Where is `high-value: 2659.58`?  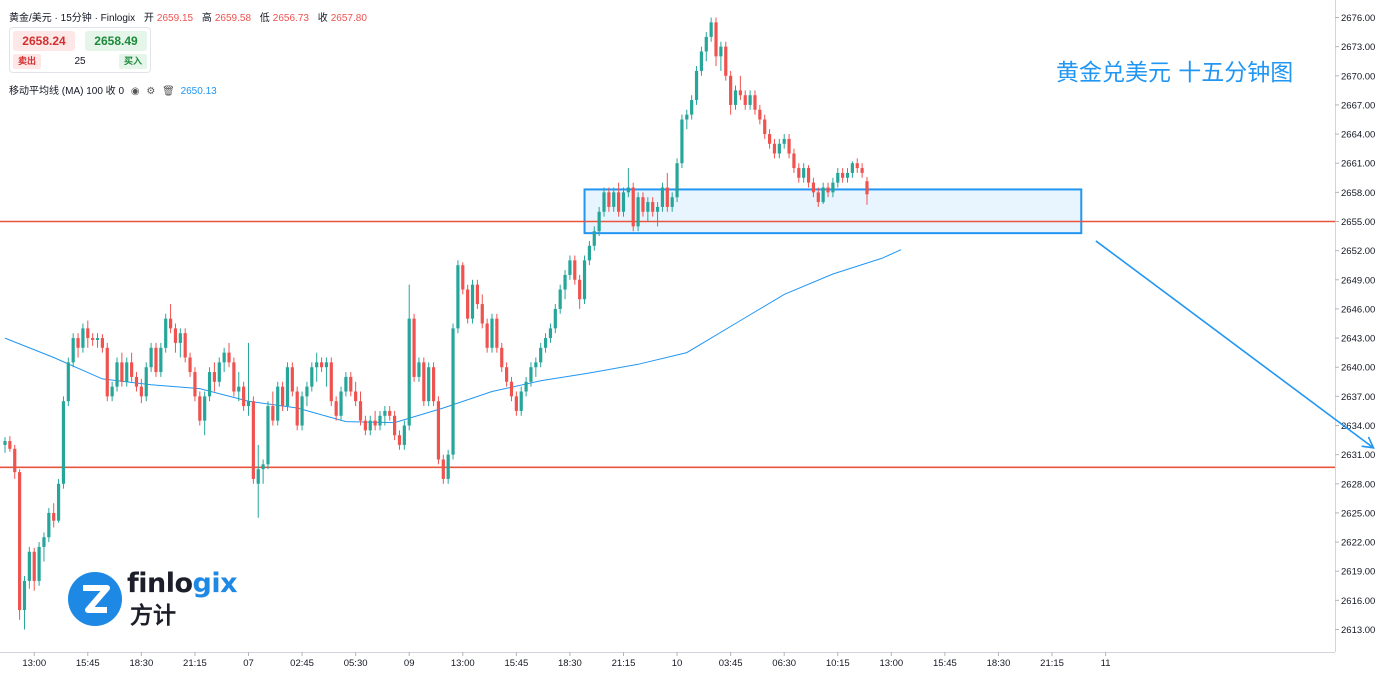
high-value: 2659.58 is located at coordinates (233, 18).